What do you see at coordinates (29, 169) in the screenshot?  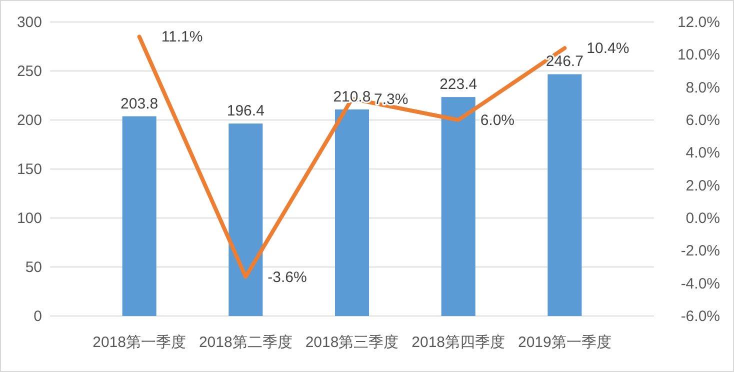 I see `y-tick-label: 150` at bounding box center [29, 169].